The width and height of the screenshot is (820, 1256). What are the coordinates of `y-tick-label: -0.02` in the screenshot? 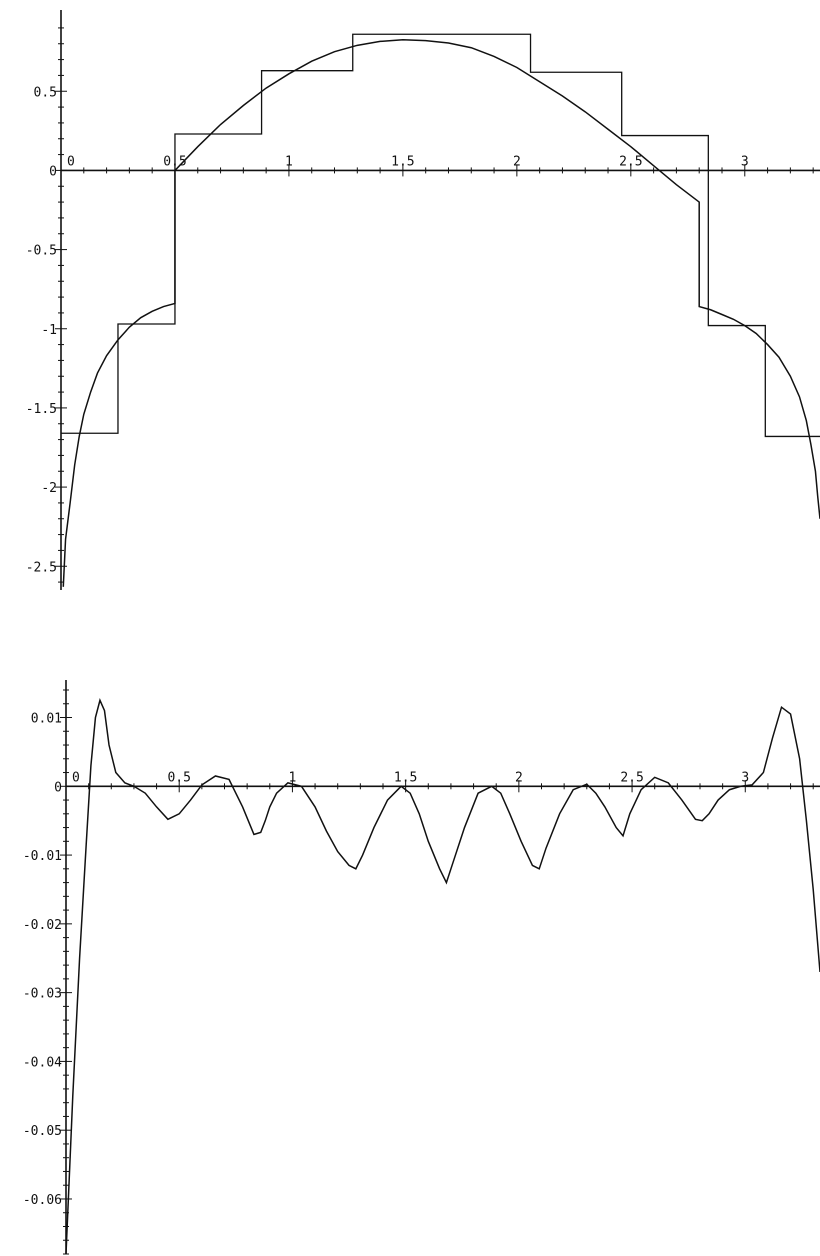 It's located at (42, 925).